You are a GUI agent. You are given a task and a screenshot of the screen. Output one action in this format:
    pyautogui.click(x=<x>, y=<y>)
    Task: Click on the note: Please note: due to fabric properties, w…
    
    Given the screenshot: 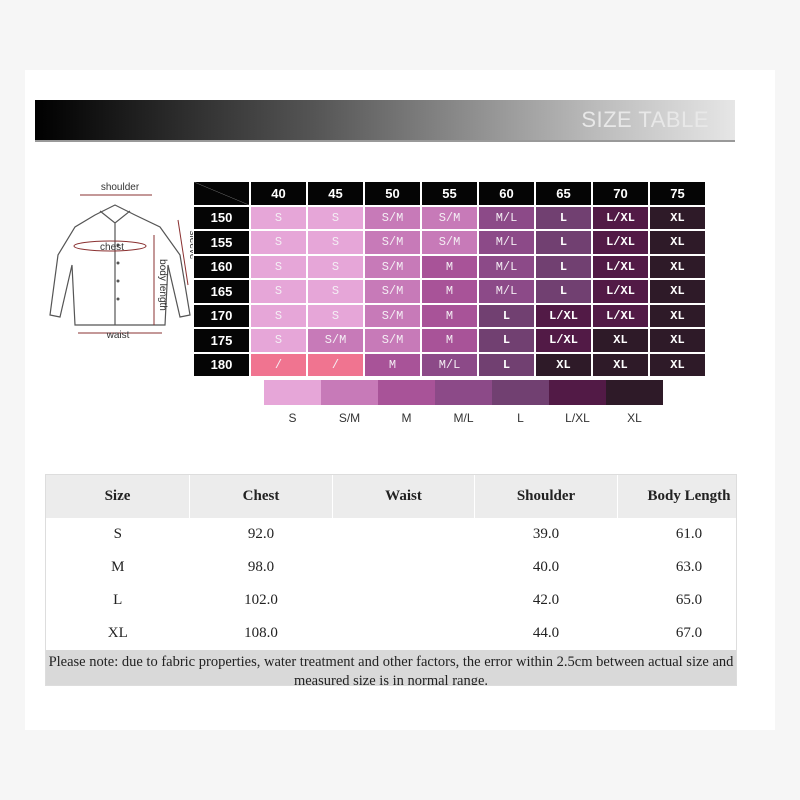 What is the action you would take?
    pyautogui.click(x=391, y=667)
    